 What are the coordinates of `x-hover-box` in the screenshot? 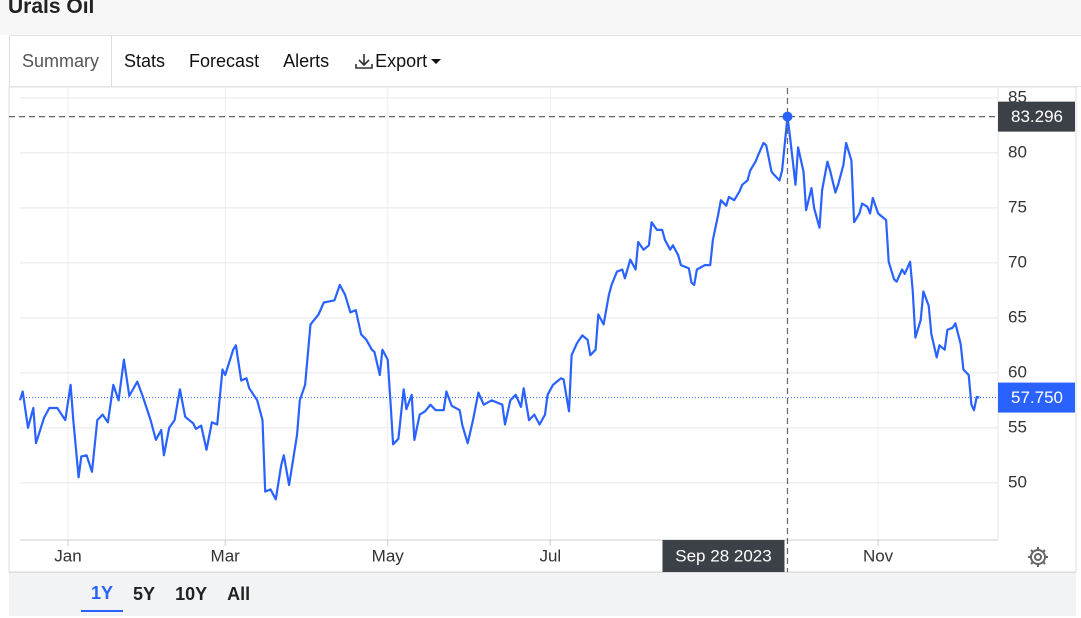 It's located at (723, 556).